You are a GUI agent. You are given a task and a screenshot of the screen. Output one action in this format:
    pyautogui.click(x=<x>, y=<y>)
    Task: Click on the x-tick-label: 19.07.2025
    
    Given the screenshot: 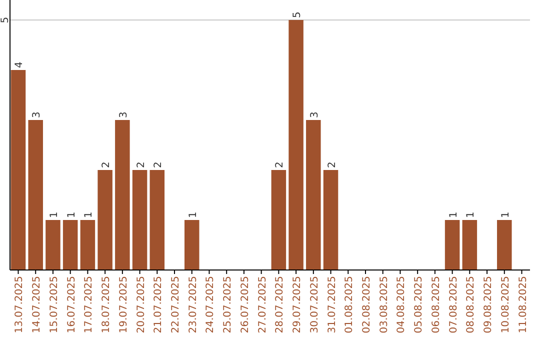 What is the action you would take?
    pyautogui.click(x=124, y=305)
    